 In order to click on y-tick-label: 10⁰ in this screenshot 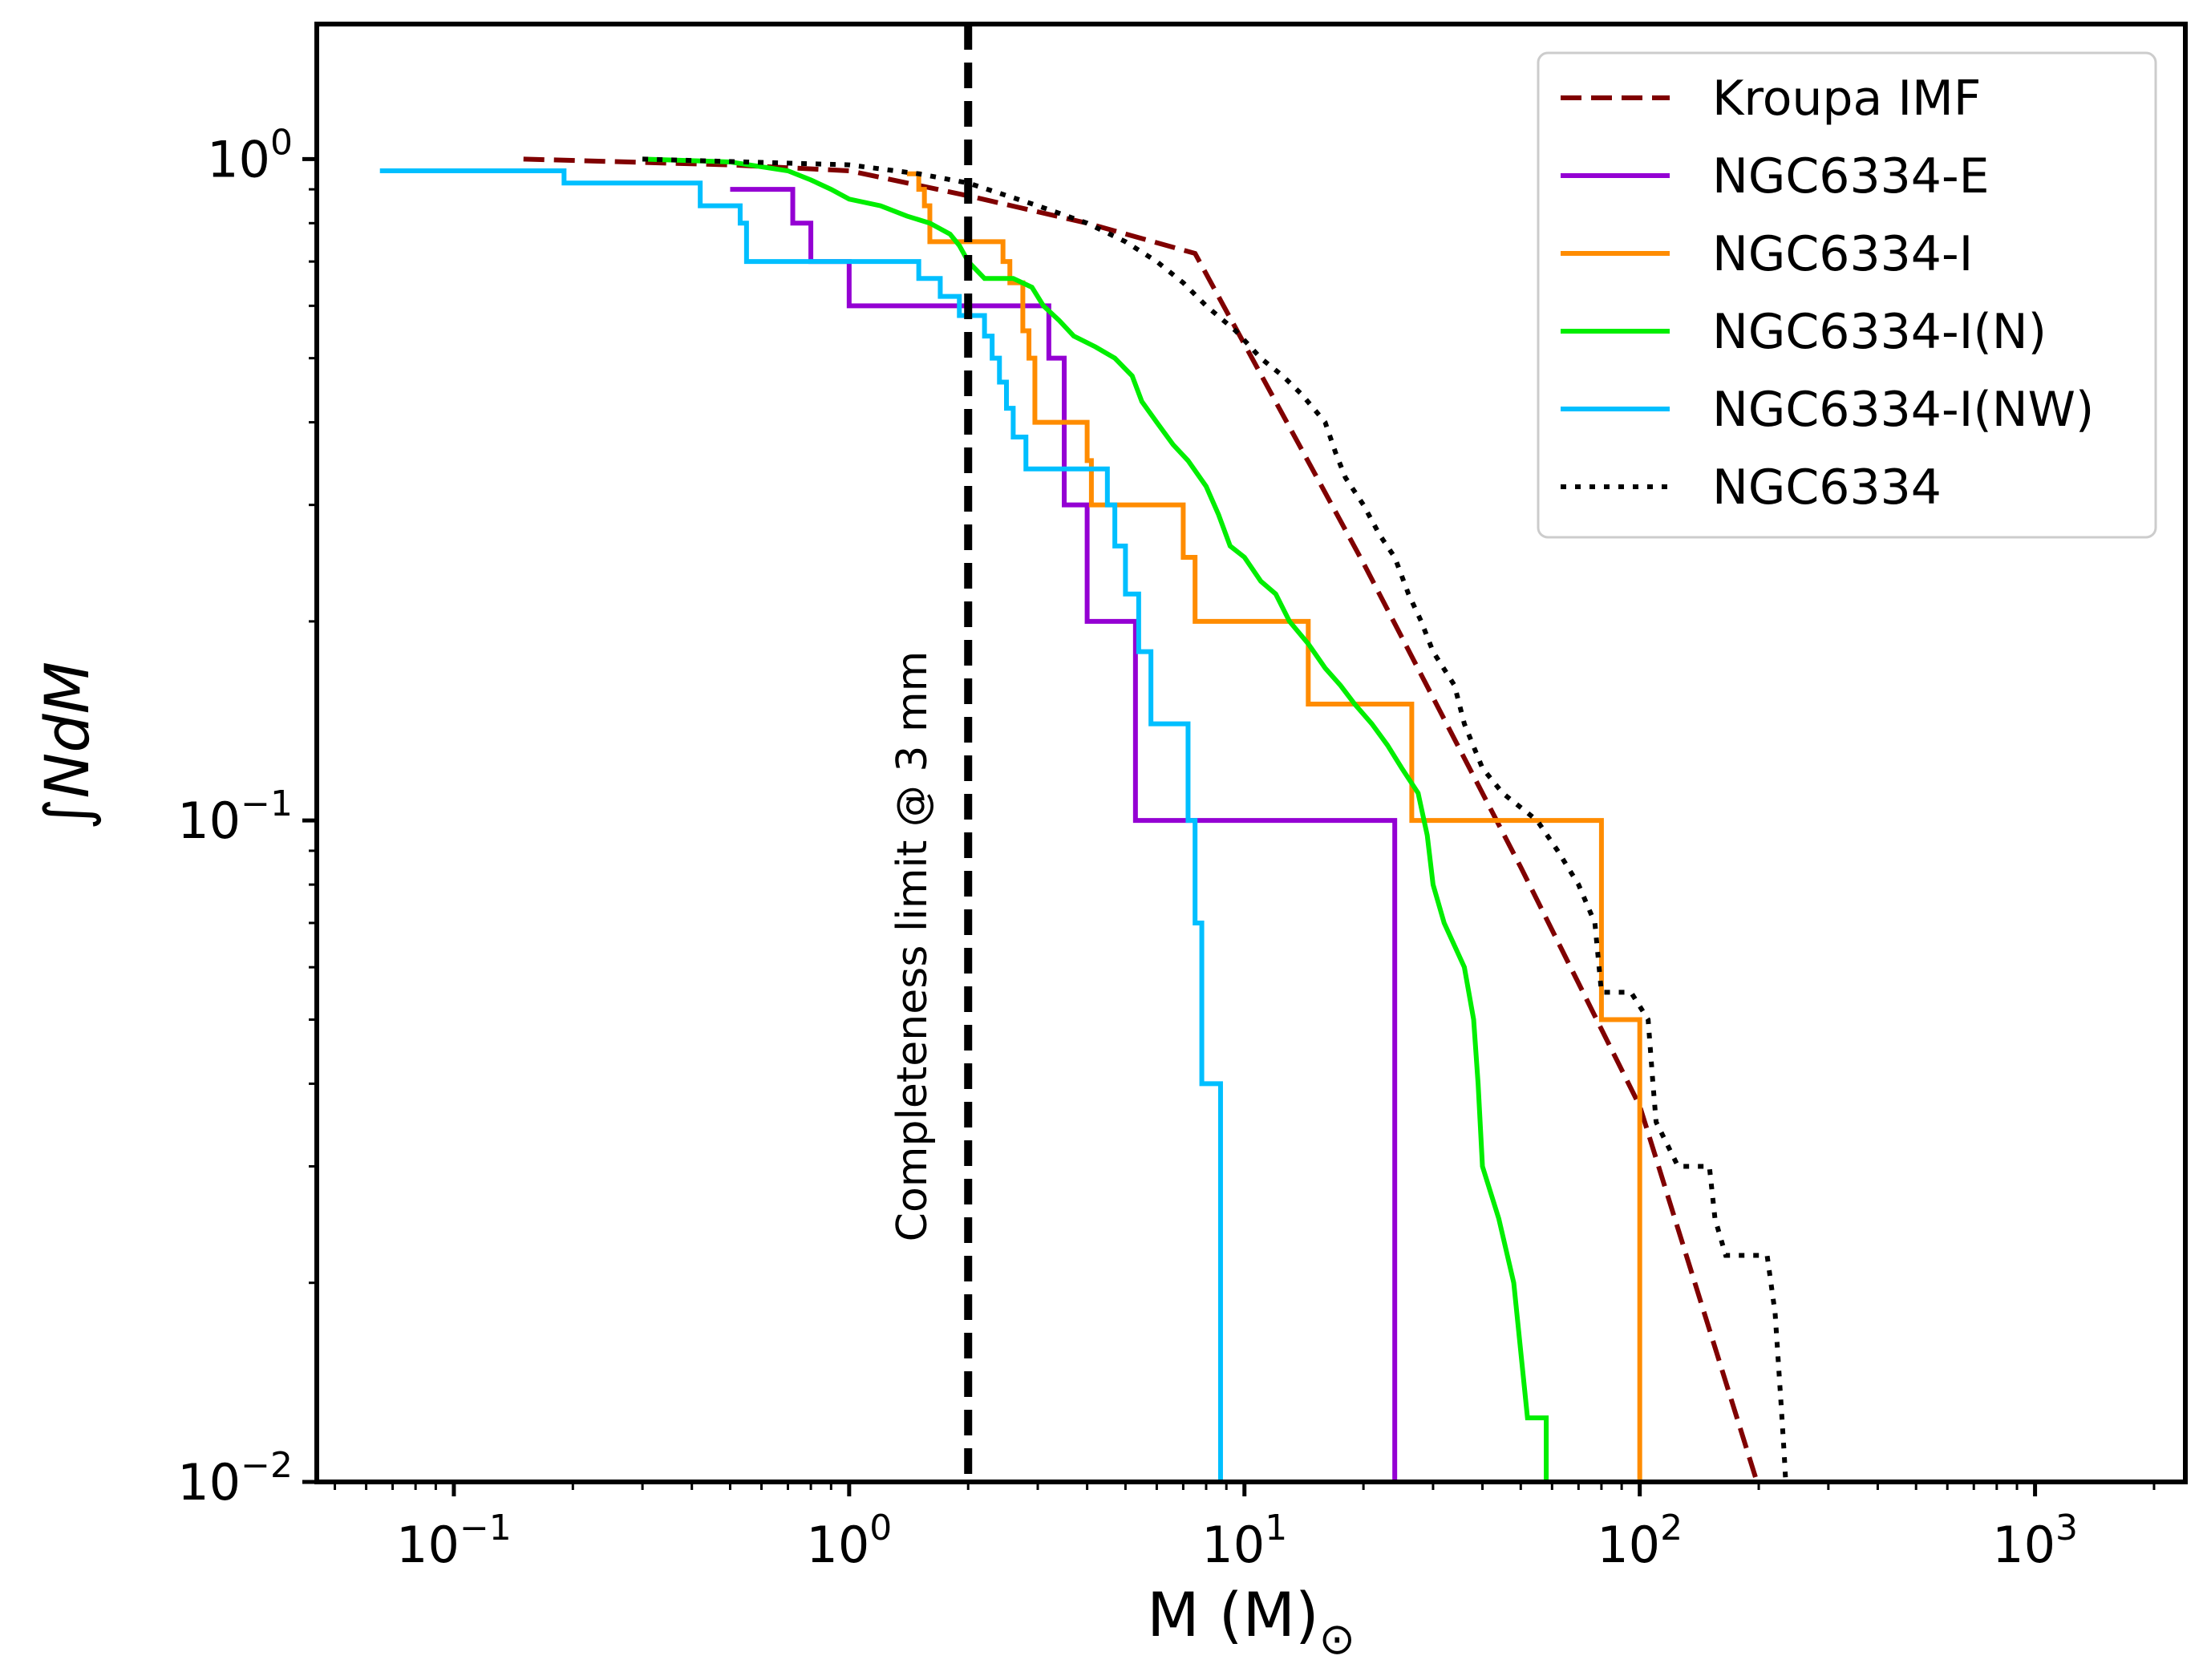, I will do `click(250, 155)`.